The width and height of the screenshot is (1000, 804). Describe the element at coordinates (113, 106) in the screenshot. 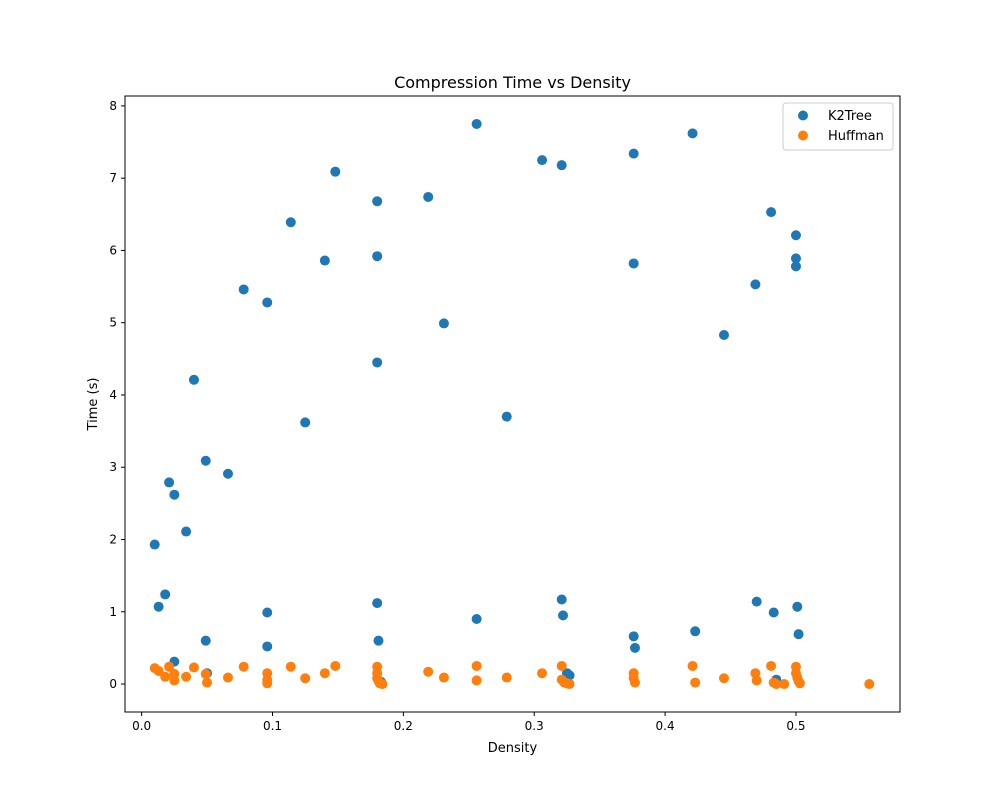

I see `y-tick-label-8: 8` at that location.